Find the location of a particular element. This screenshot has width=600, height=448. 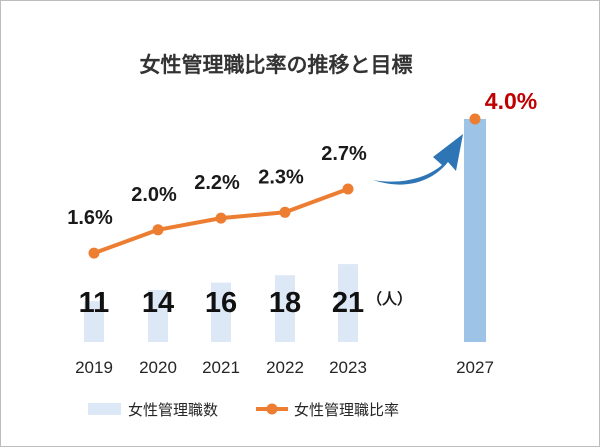

ratio-label: 2.7% is located at coordinates (344, 154).